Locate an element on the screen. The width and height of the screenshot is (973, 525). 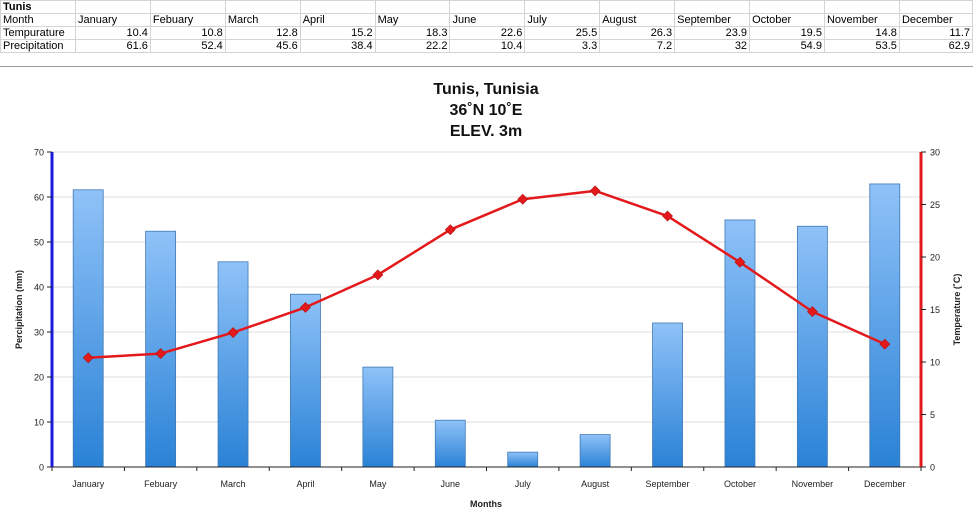
x-tick-label: July is located at coordinates (523, 484).